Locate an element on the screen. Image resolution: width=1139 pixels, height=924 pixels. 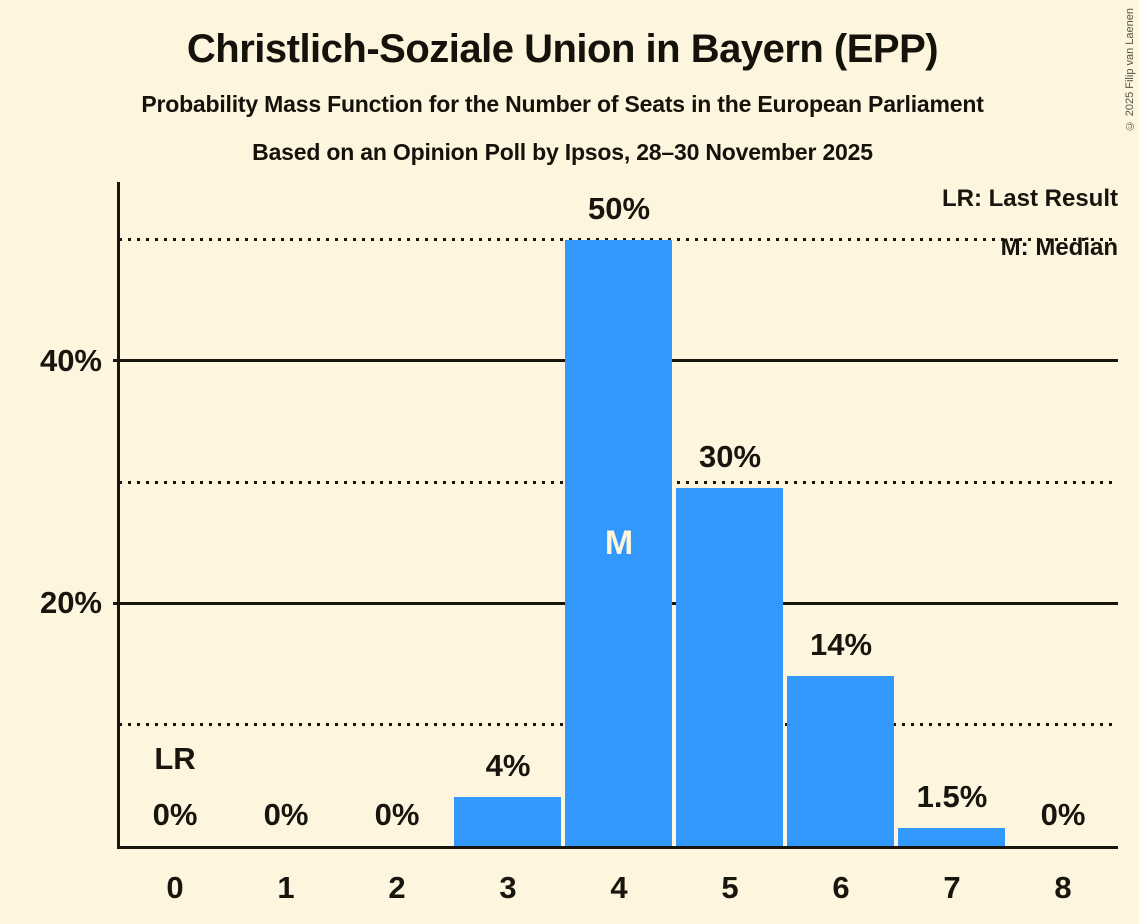
bar-value-label-2: 0% is located at coordinates (397, 814).